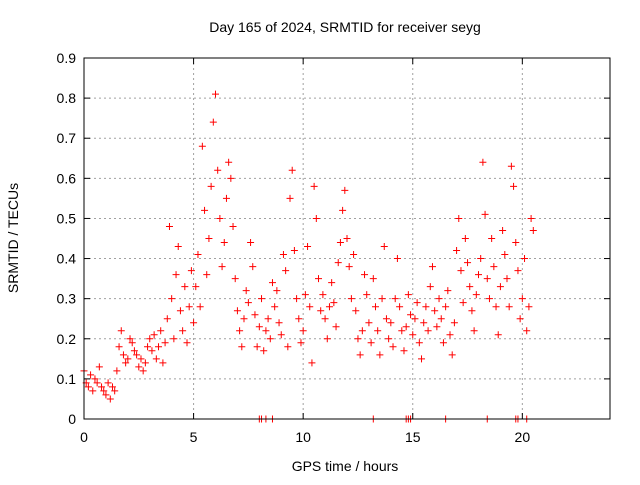 This screenshot has width=640, height=485. I want to click on y-tick-label: 0.9, so click(67, 58).